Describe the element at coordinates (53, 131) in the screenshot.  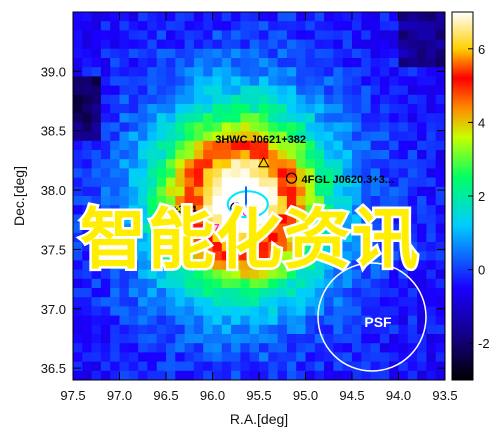
I see `y-tick-label: 38.5` at that location.